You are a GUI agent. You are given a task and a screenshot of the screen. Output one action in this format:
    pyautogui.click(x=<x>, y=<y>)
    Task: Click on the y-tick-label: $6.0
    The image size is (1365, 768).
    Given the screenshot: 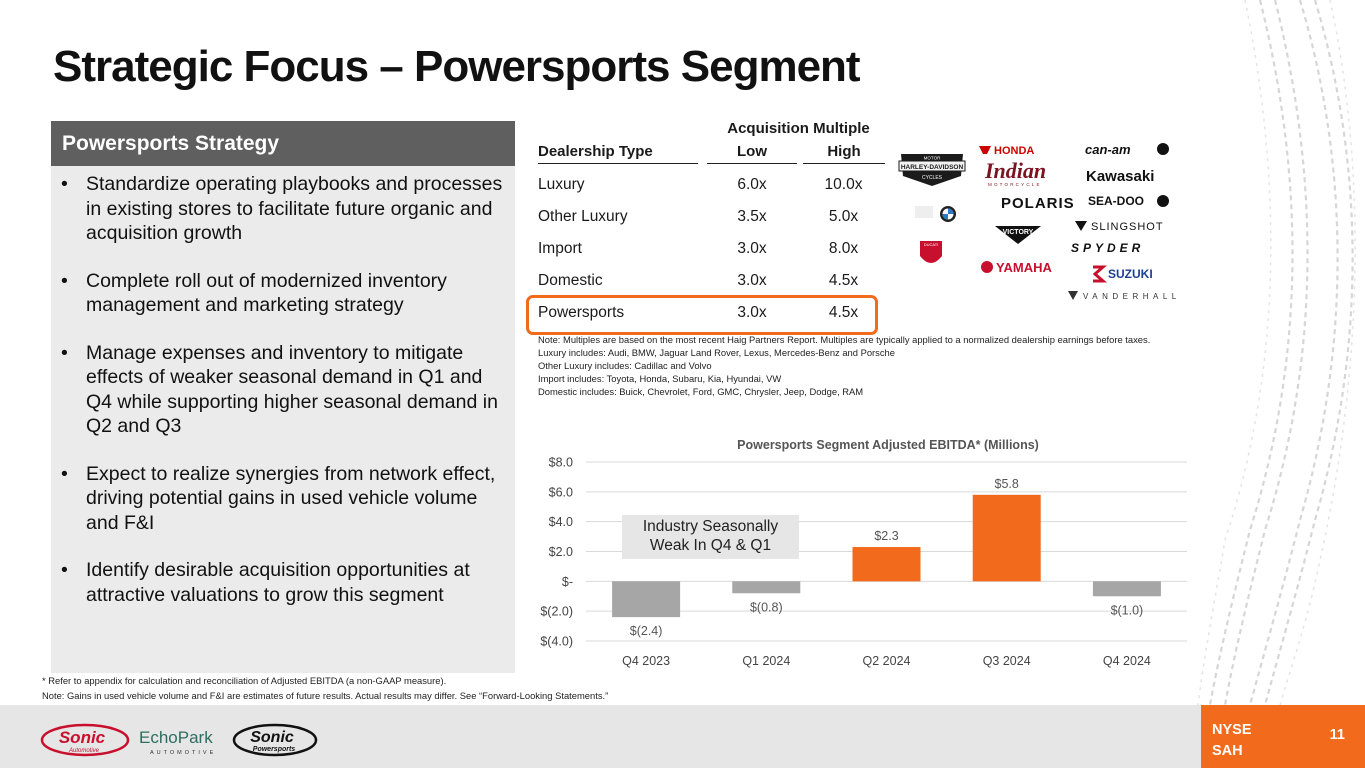 What is the action you would take?
    pyautogui.click(x=561, y=492)
    